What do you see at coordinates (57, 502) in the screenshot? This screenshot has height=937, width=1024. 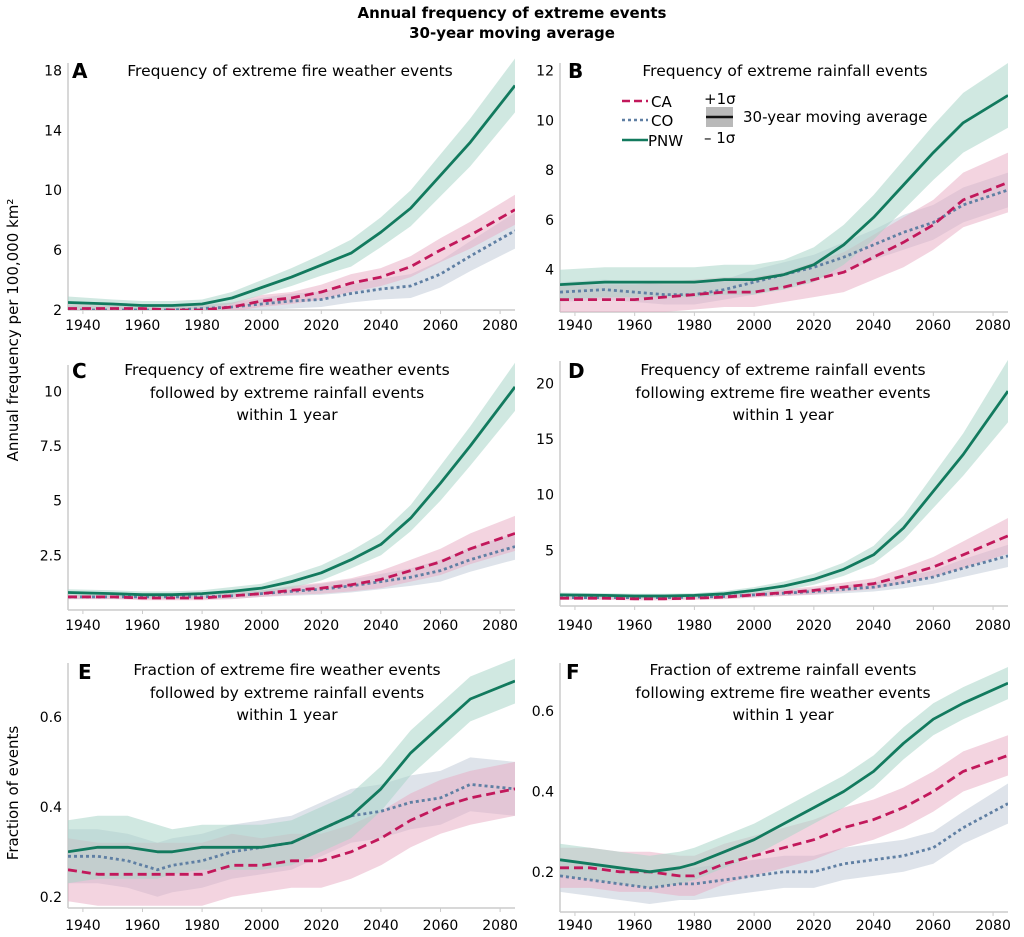 I see `y-tick-label: 5` at bounding box center [57, 502].